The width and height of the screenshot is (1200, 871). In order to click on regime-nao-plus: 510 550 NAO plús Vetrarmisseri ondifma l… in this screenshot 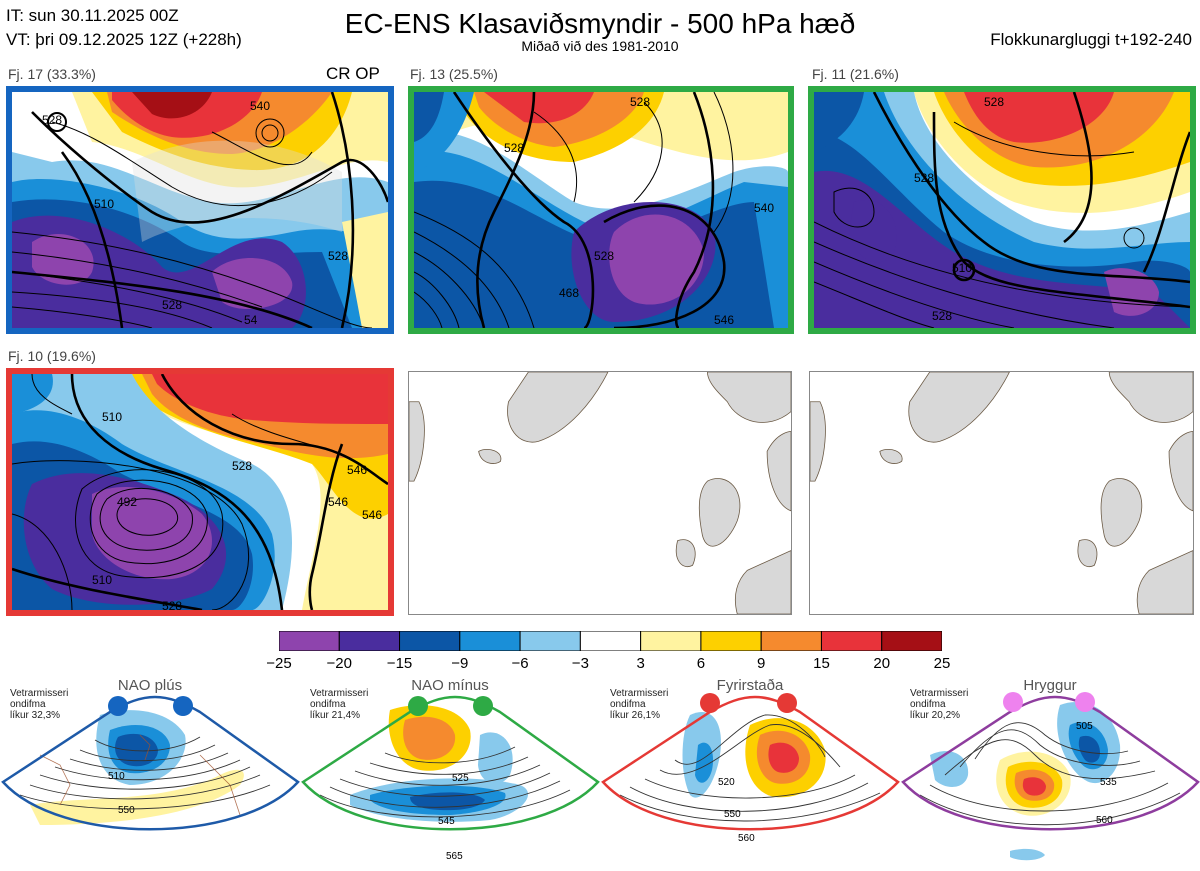, I will do `click(150, 773)`.